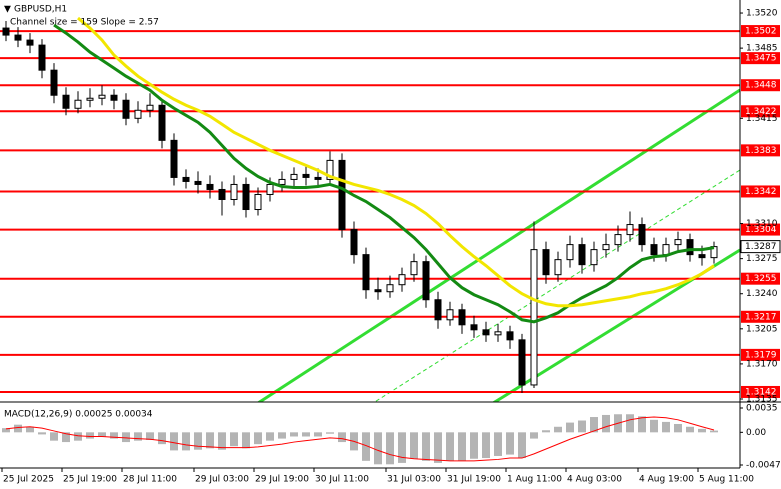  I want to click on level-label: 1.3217, so click(761, 317).